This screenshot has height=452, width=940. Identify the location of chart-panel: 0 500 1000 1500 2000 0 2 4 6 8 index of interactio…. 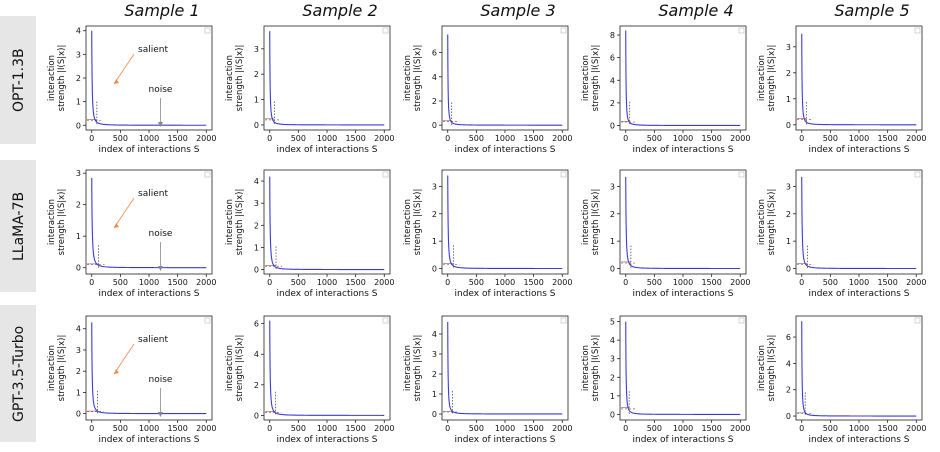
(665, 90).